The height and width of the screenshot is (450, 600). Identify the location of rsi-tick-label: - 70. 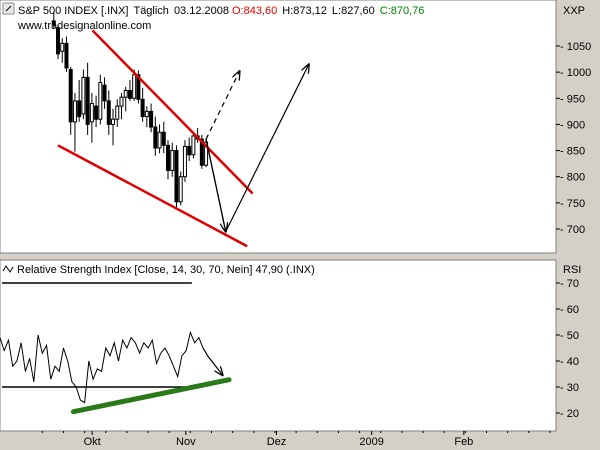
(569, 284).